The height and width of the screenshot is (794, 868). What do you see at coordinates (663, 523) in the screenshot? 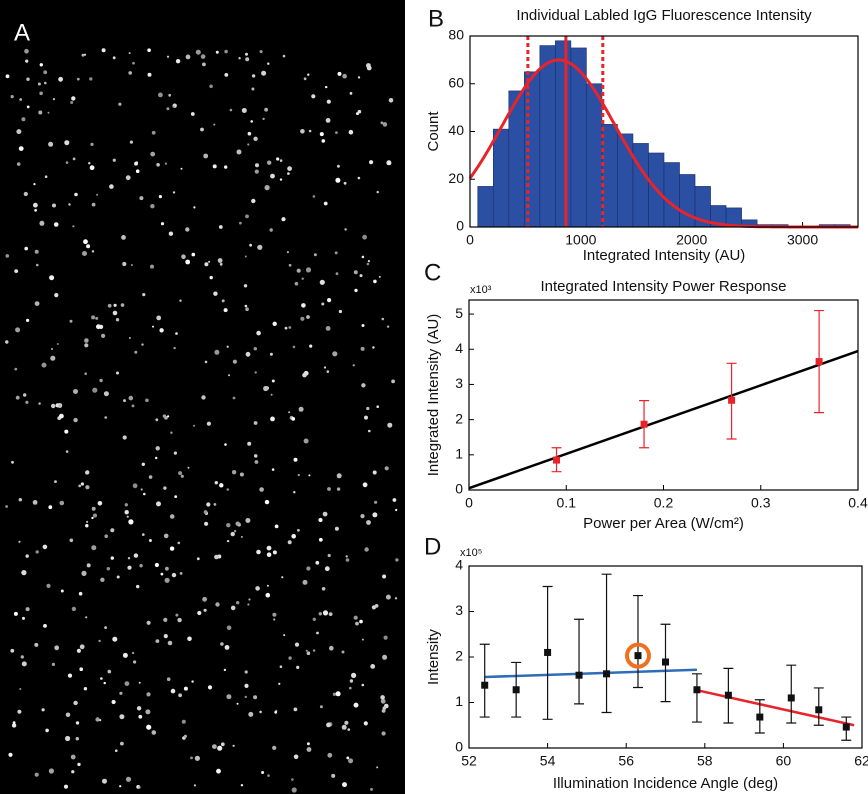
I see `x-axis-label: Power per Area (W/cm²)` at bounding box center [663, 523].